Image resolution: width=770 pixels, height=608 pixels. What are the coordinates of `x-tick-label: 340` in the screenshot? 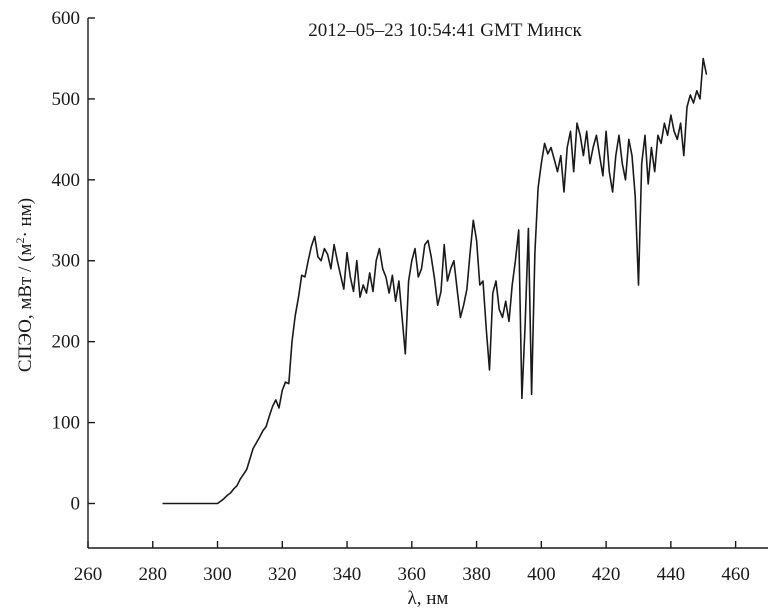 It's located at (347, 574).